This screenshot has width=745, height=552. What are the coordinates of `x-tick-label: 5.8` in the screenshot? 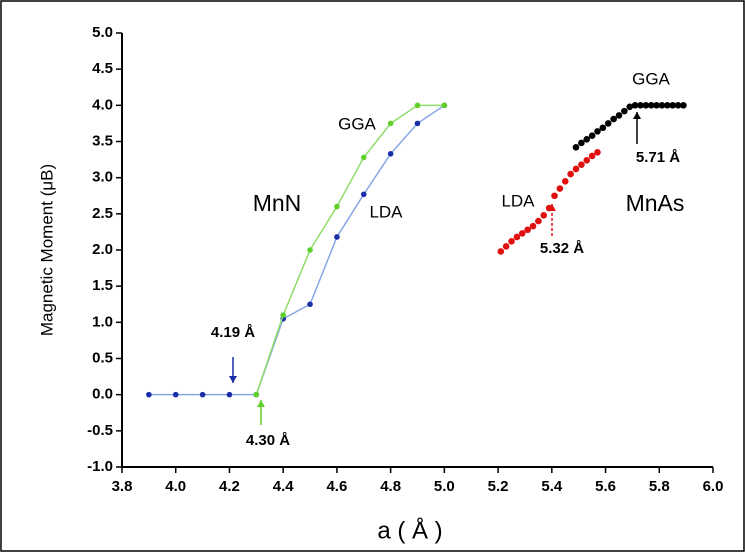 It's located at (659, 486).